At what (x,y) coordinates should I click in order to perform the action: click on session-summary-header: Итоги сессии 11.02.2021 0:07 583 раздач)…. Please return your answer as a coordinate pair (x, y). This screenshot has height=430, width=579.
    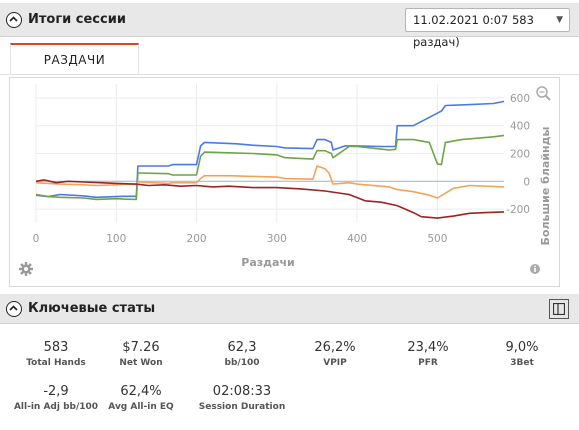
    Looking at the image, I should click on (289, 26).